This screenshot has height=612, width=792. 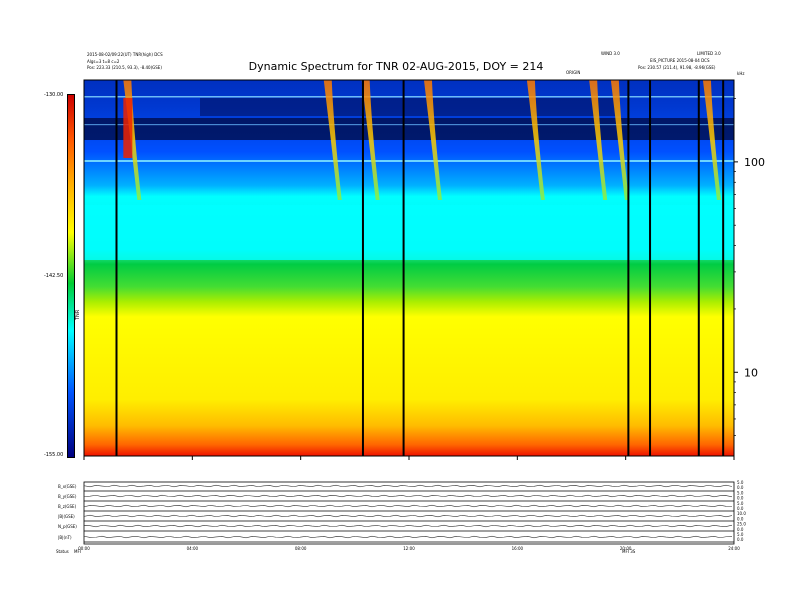 I want to click on colorbar-mid-label: -142.50, so click(x=54, y=276).